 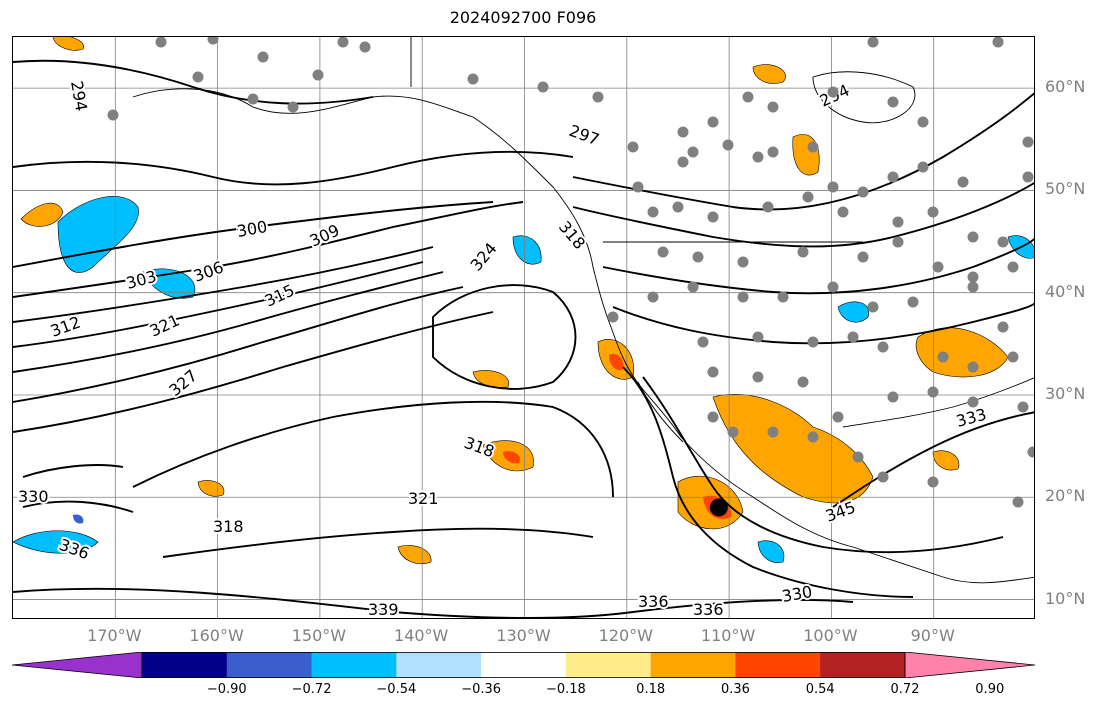 I want to click on colorbar-tick-label: −0.72, so click(x=311, y=689).